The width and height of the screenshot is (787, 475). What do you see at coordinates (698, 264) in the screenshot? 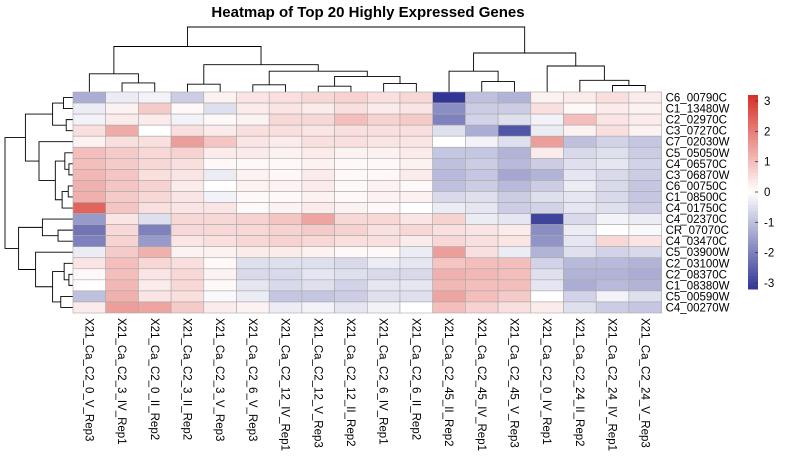
I see `row-label: C2_03100W` at bounding box center [698, 264].